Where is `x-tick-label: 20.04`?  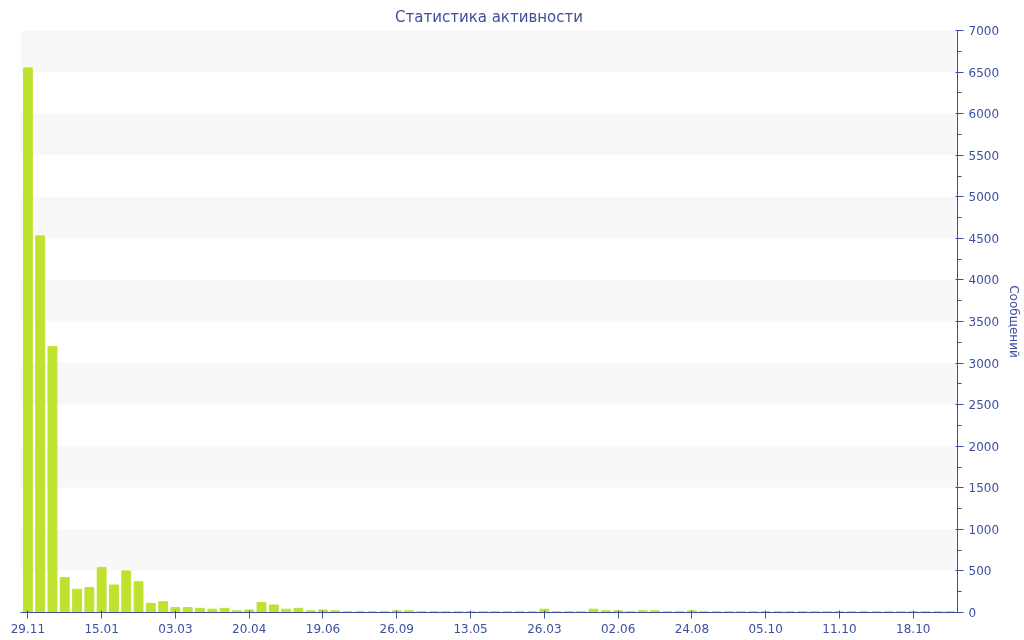
x-tick-label: 20.04 is located at coordinates (249, 628).